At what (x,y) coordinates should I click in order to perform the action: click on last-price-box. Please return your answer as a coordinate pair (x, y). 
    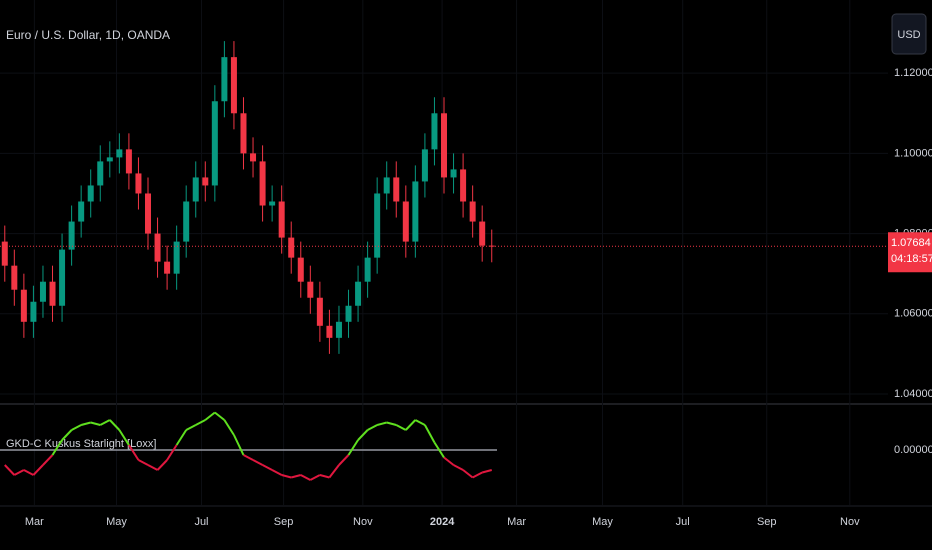
    Looking at the image, I should click on (910, 252).